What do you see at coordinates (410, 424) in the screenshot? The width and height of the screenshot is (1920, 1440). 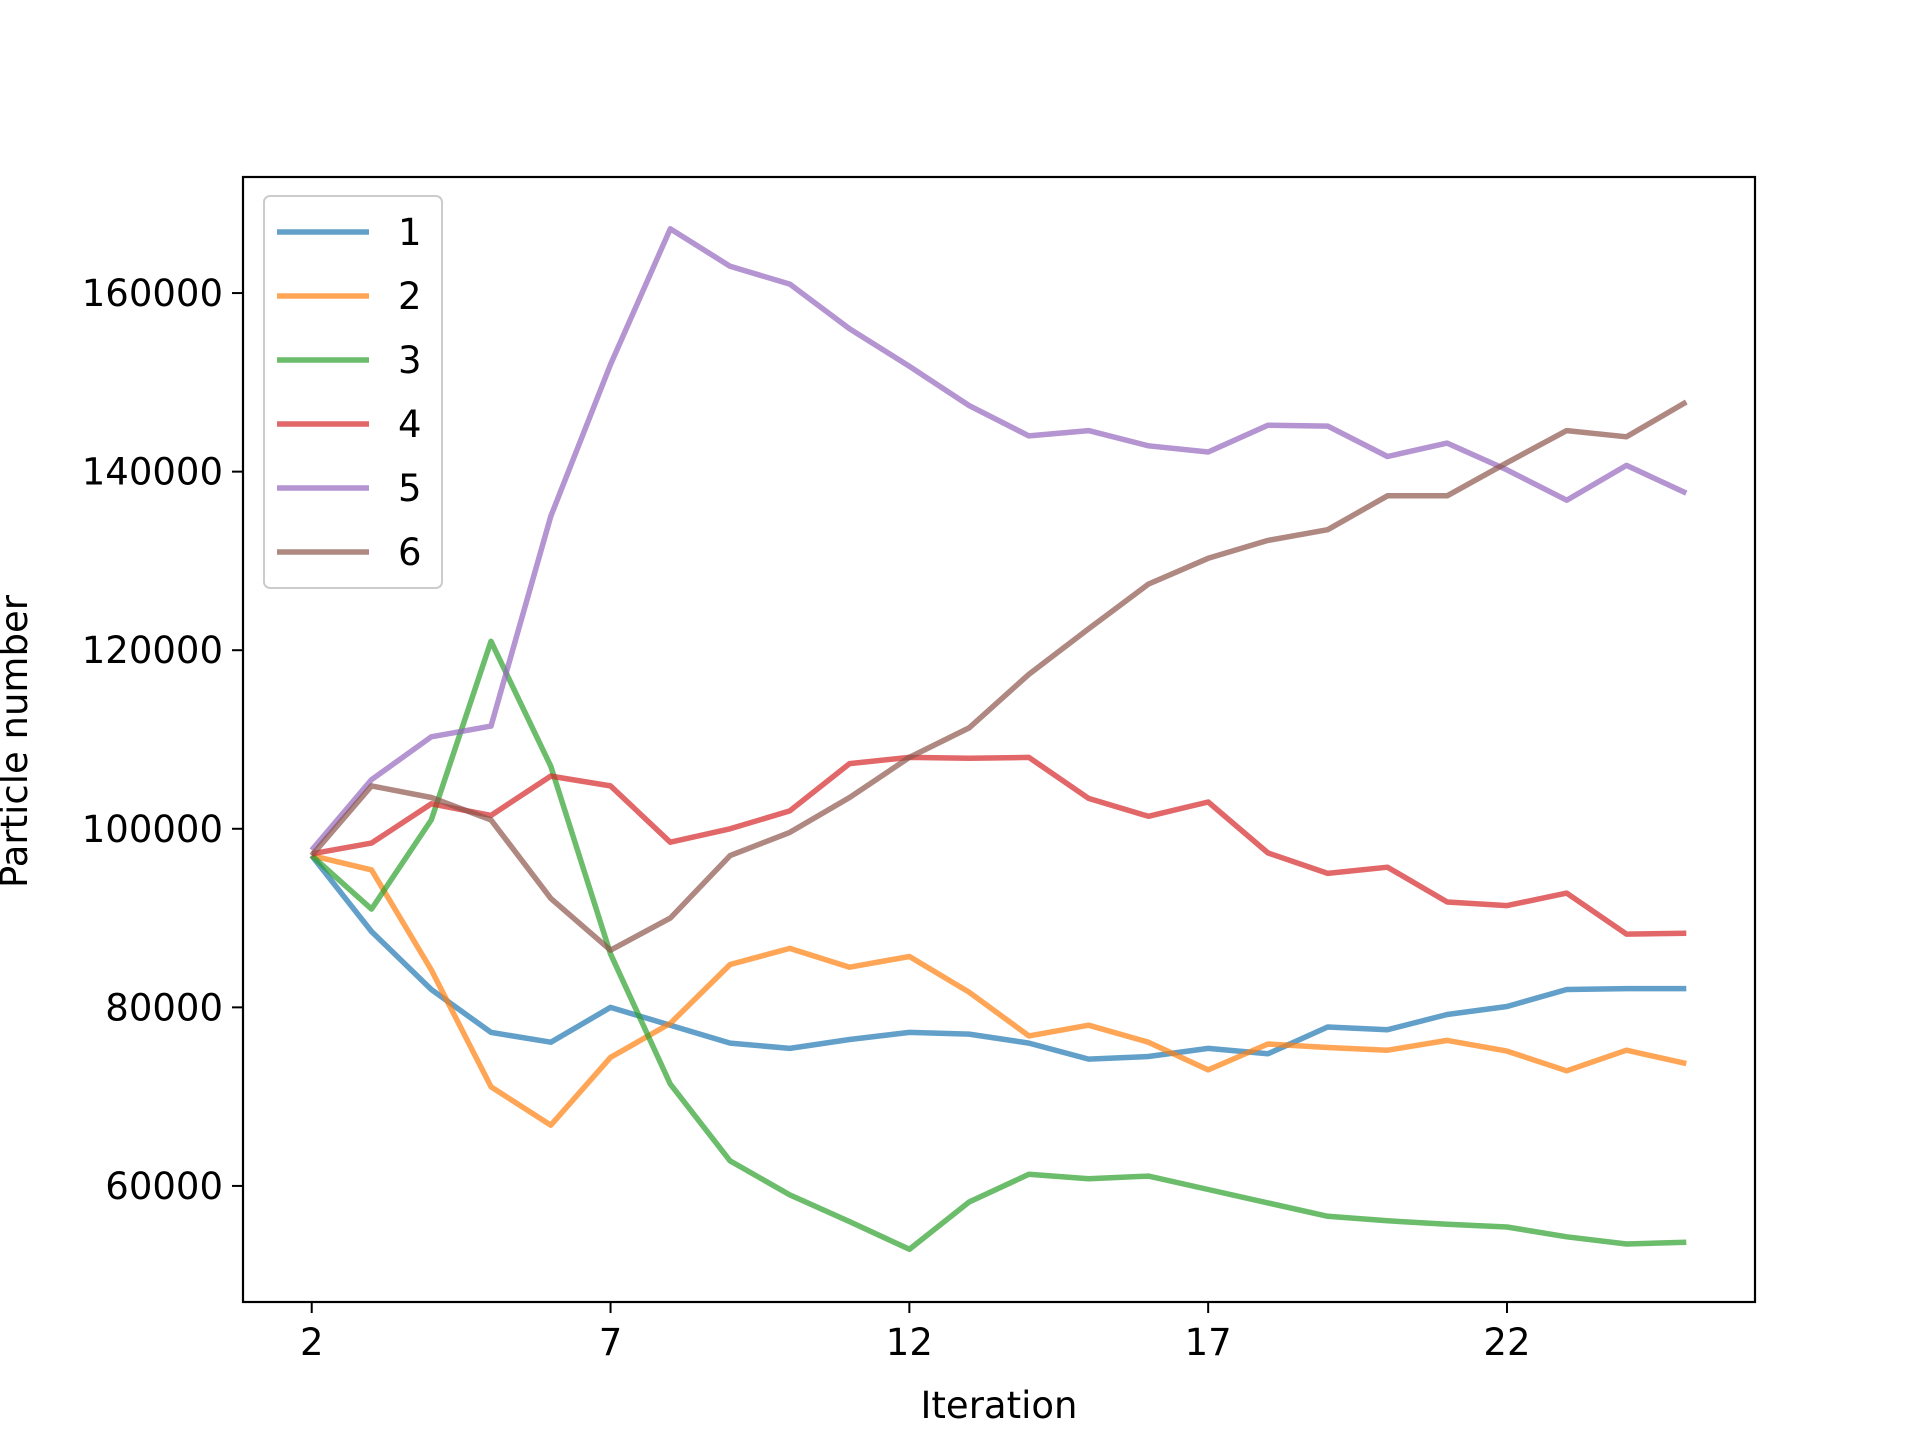 I see `legend-label-4: 4` at bounding box center [410, 424].